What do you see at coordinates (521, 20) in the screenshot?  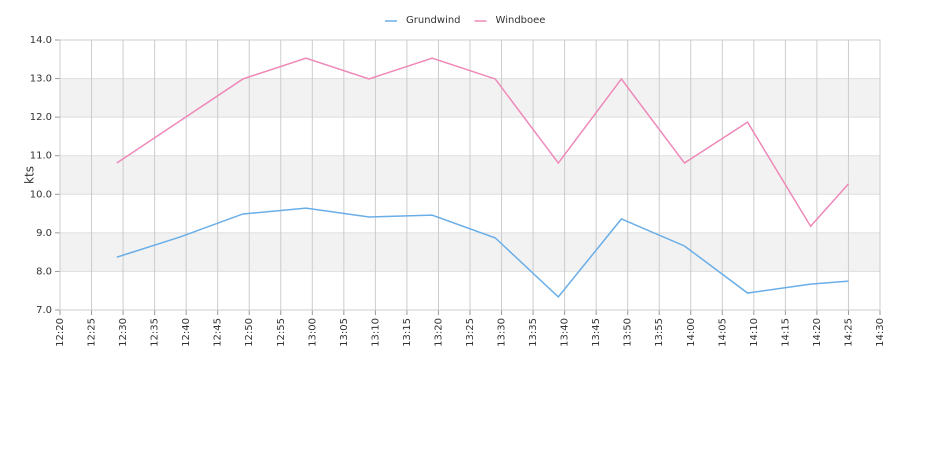 I see `legend-label: Windboee` at bounding box center [521, 20].